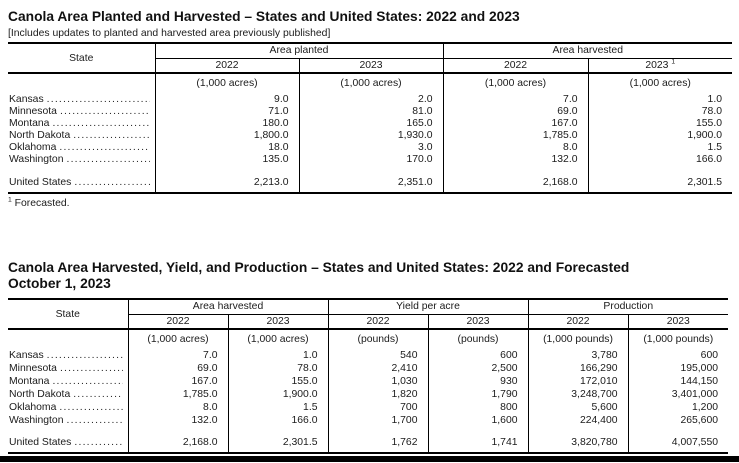 The image size is (739, 463). I want to click on state-name: Montana, so click(29, 123).